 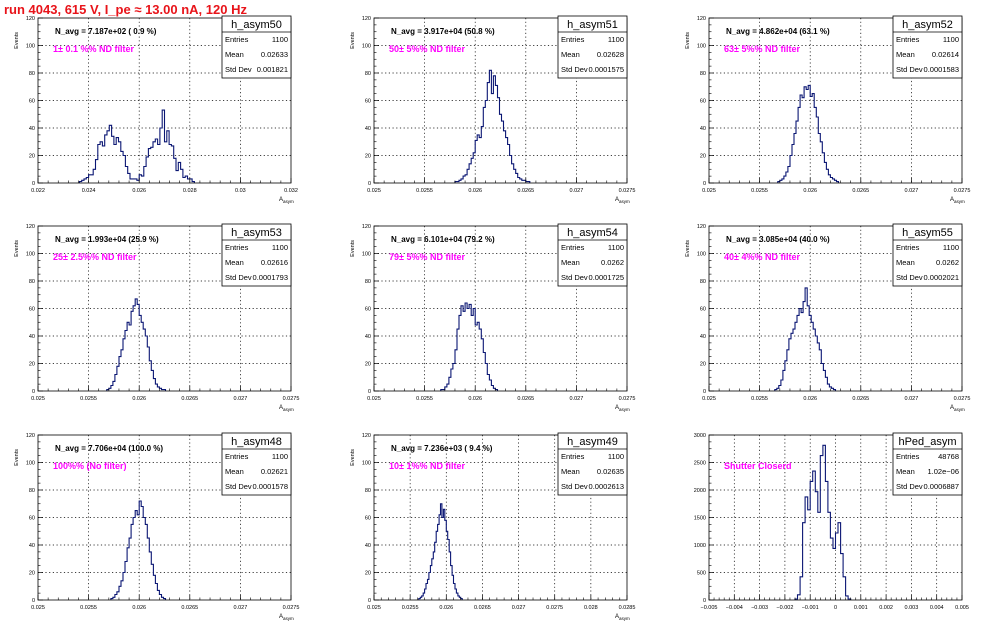 I want to click on stats-histogram-name: h_asym54, so click(x=592, y=233).